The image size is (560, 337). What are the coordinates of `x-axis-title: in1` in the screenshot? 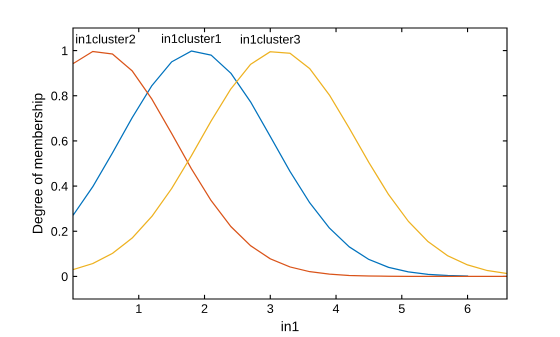 It's located at (290, 326).